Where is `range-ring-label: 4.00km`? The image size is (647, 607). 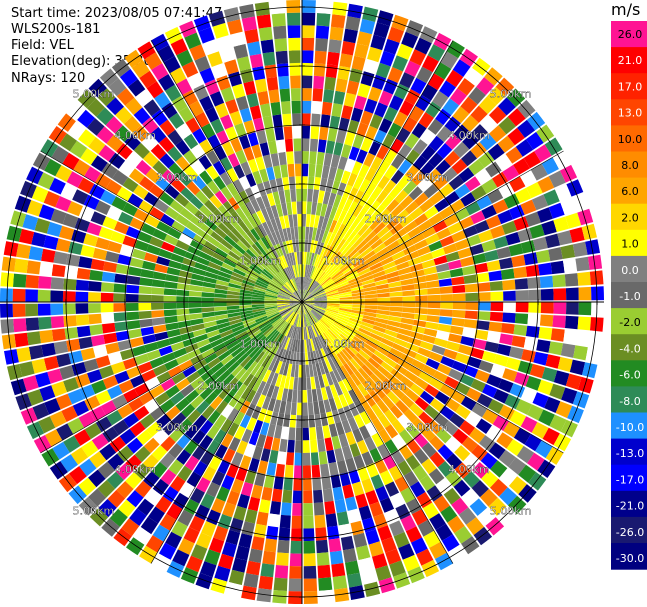
range-ring-label: 4.00km is located at coordinates (469, 469).